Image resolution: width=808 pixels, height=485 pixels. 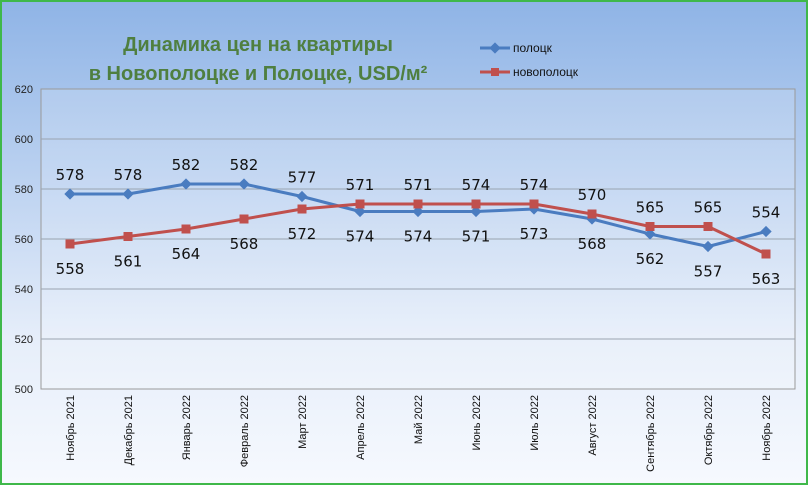 I want to click on data-label: 572, so click(x=302, y=234).